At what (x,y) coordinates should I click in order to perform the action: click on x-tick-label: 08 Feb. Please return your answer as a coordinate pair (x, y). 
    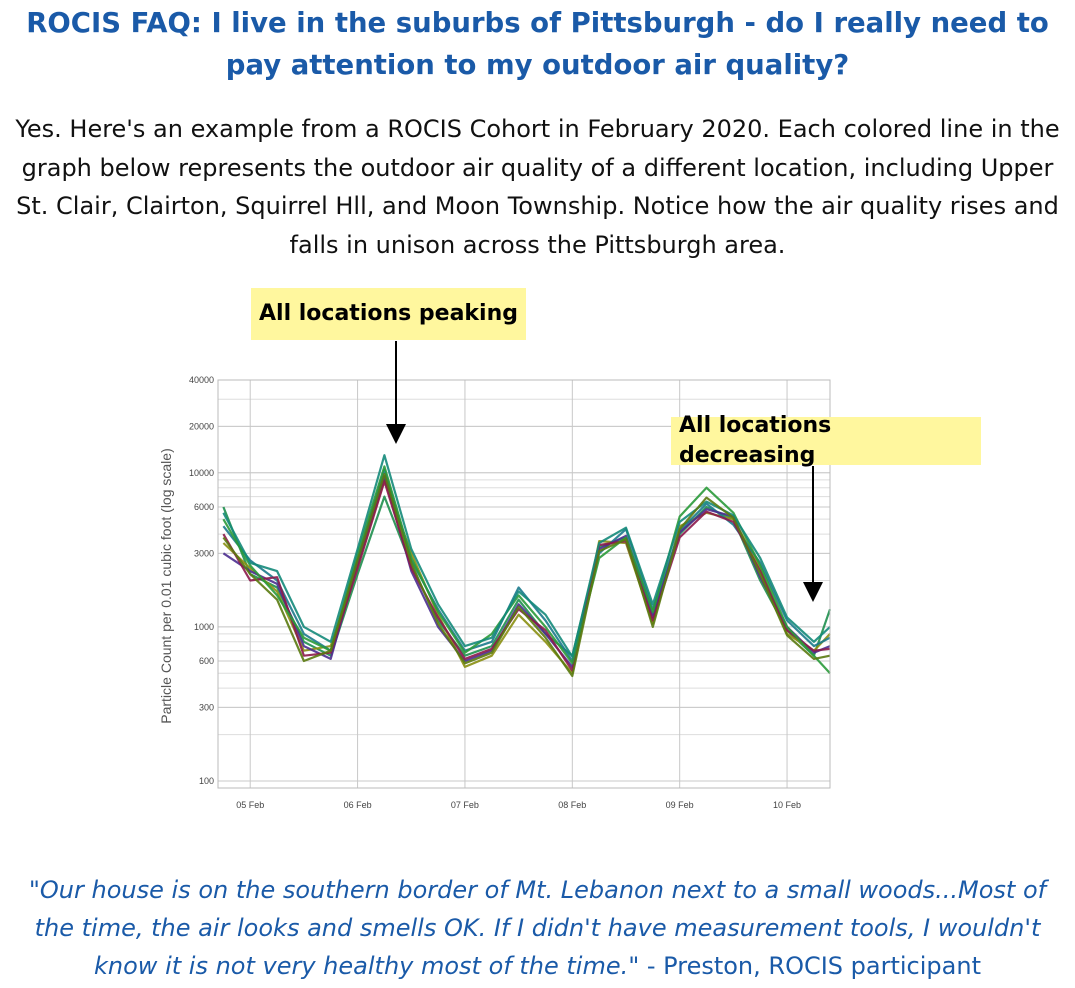
    Looking at the image, I should click on (572, 805).